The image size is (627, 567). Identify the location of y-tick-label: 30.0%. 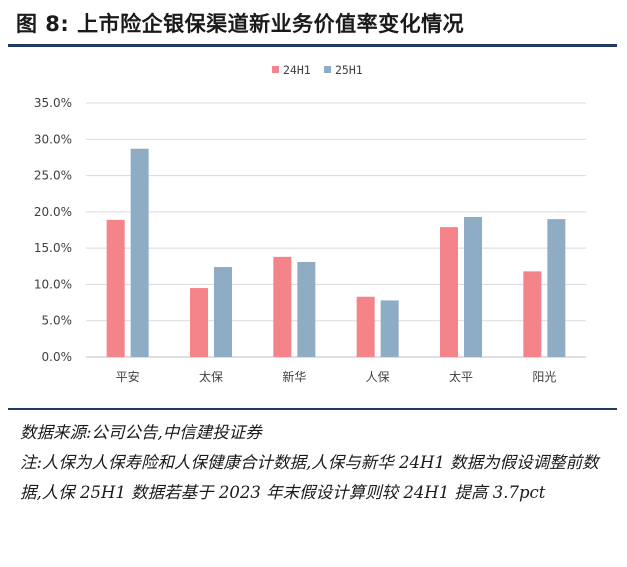
(53, 139).